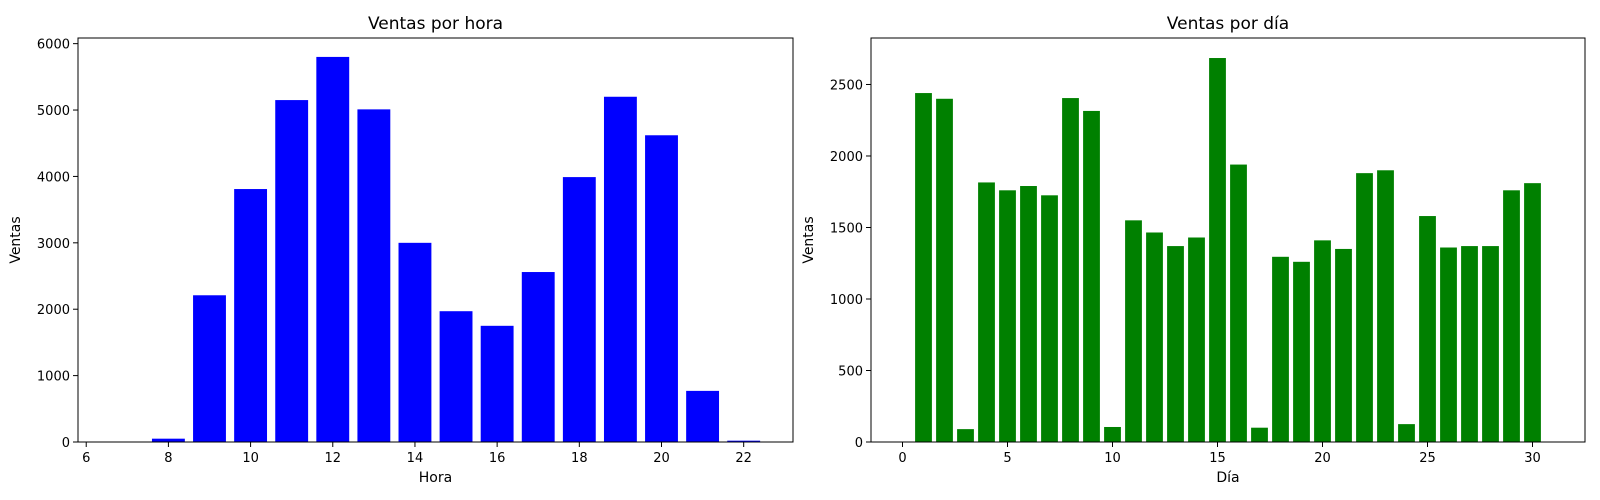 This screenshot has height=500, width=1600. What do you see at coordinates (332, 458) in the screenshot?
I see `x-tick-label: 12` at bounding box center [332, 458].